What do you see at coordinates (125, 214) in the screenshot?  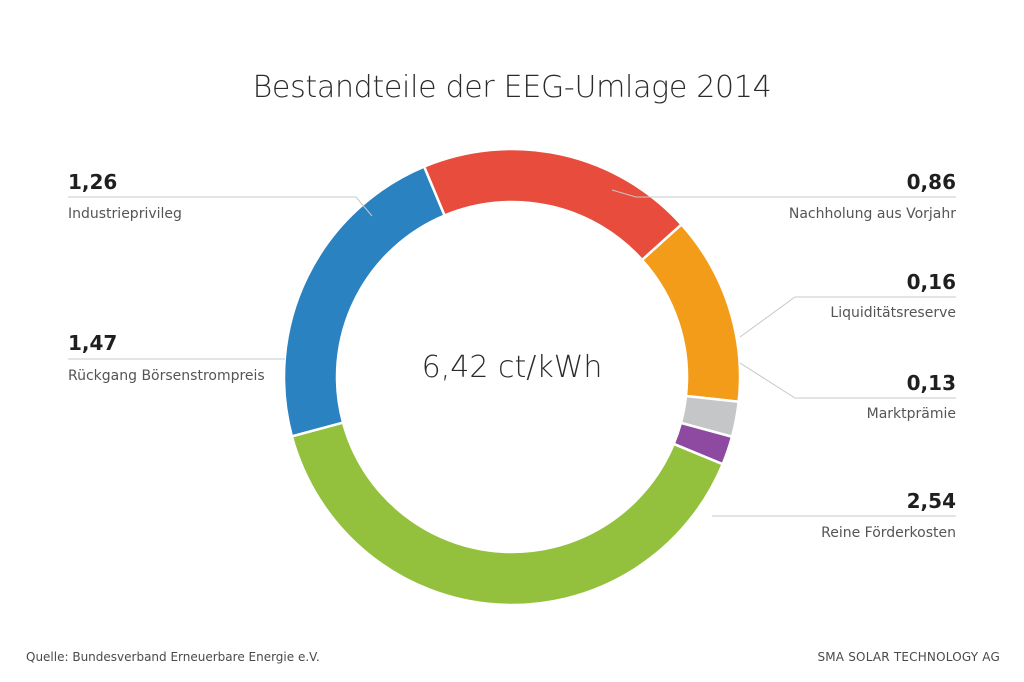 I see `label-industrieprivileg: Industrieprivileg` at bounding box center [125, 214].